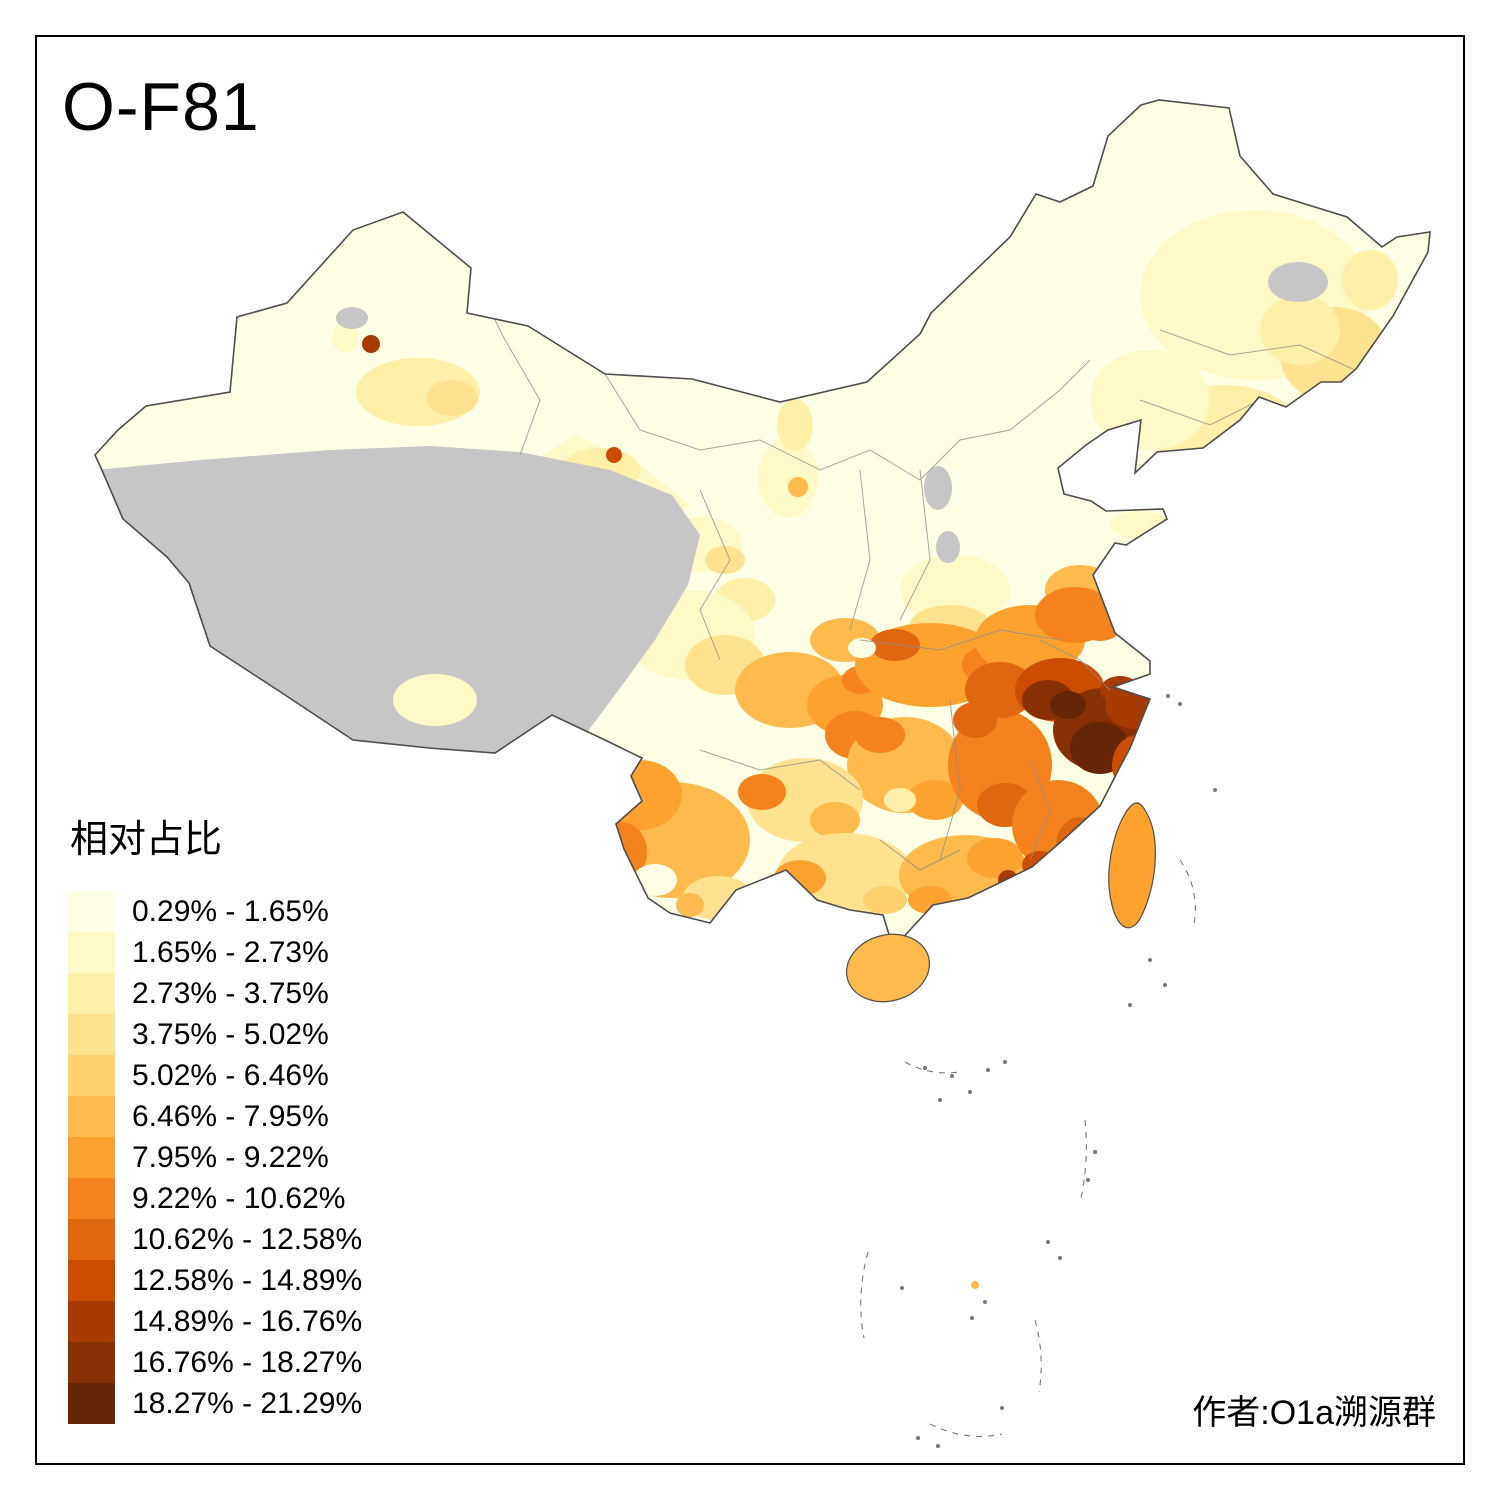  Describe the element at coordinates (215, 1321) in the screenshot. I see `legend-item: 14.89% - 16.76%` at that location.